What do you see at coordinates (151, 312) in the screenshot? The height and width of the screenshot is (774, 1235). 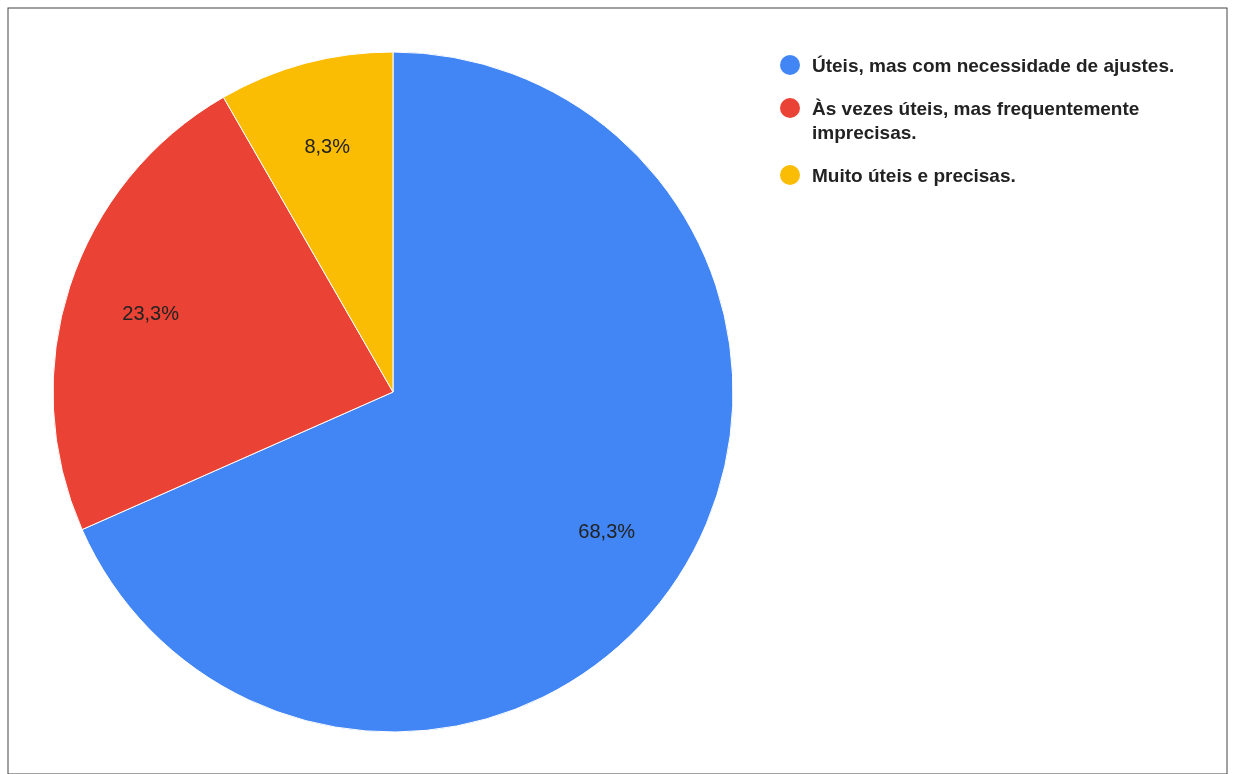 I see `data-label: 23,3%` at bounding box center [151, 312].